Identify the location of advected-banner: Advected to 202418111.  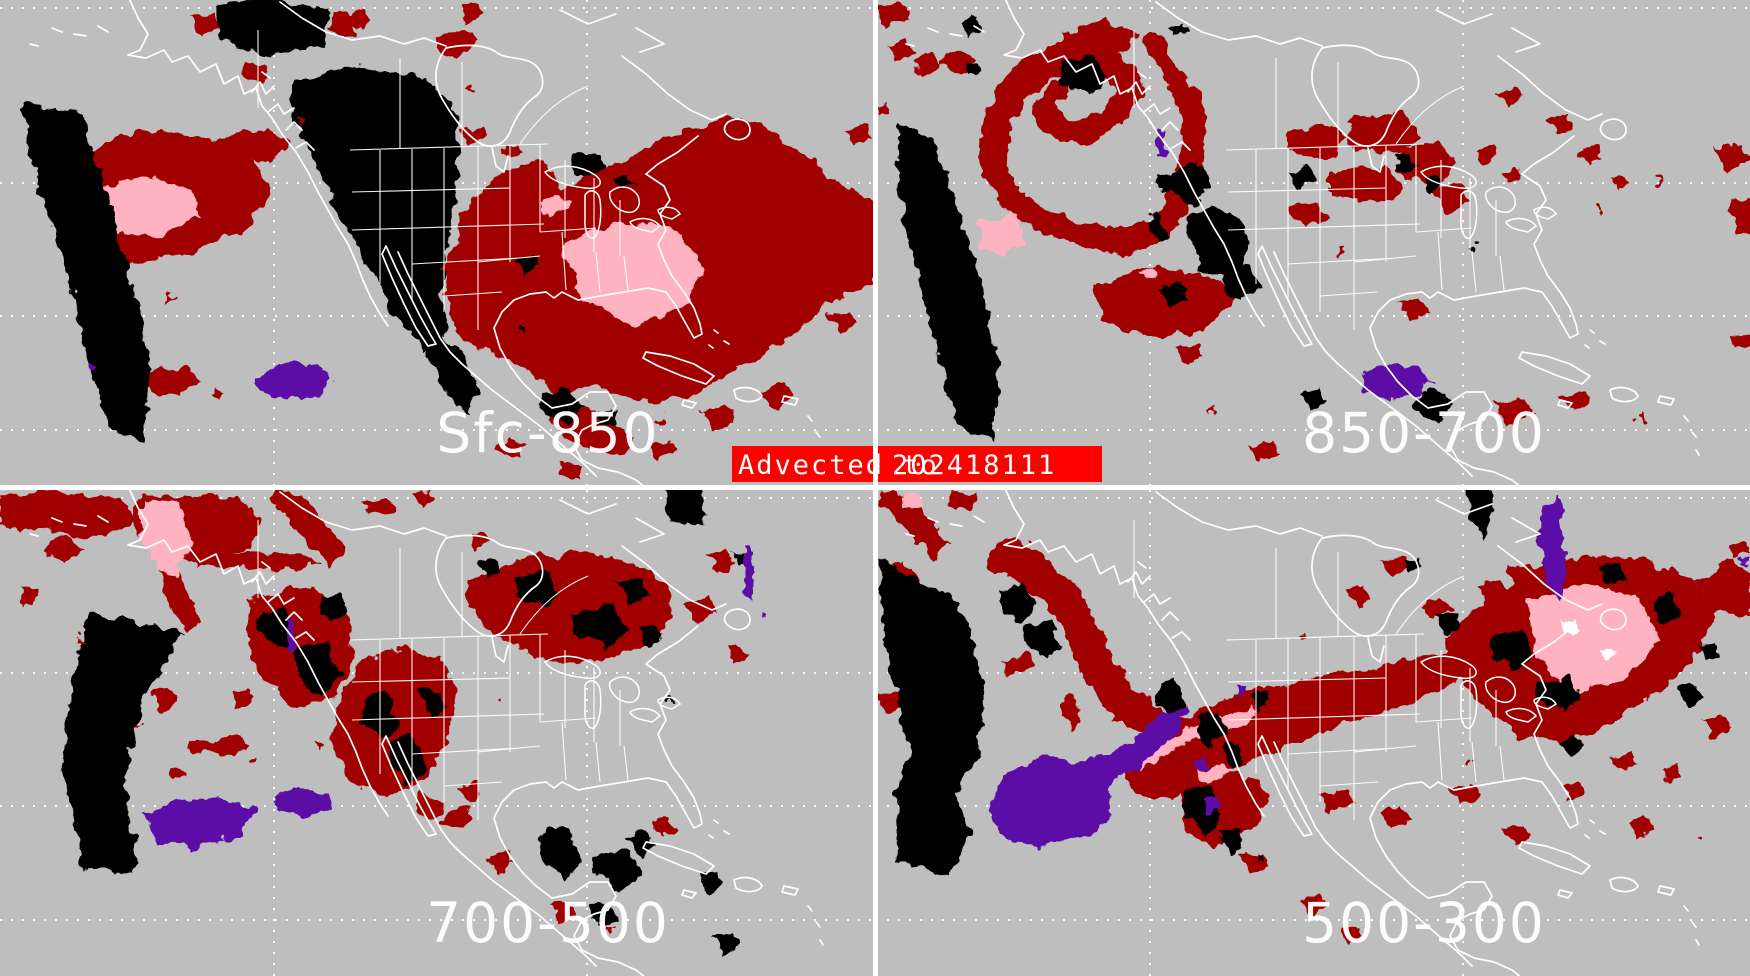
(917, 464).